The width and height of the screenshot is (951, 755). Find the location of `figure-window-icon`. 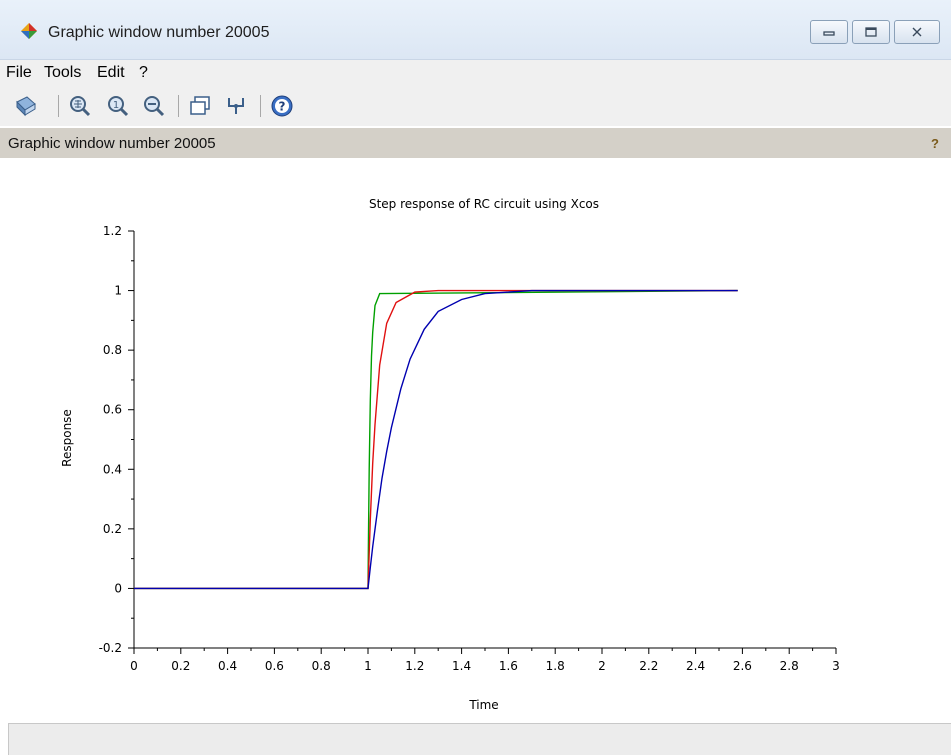

figure-window-icon is located at coordinates (200, 106).